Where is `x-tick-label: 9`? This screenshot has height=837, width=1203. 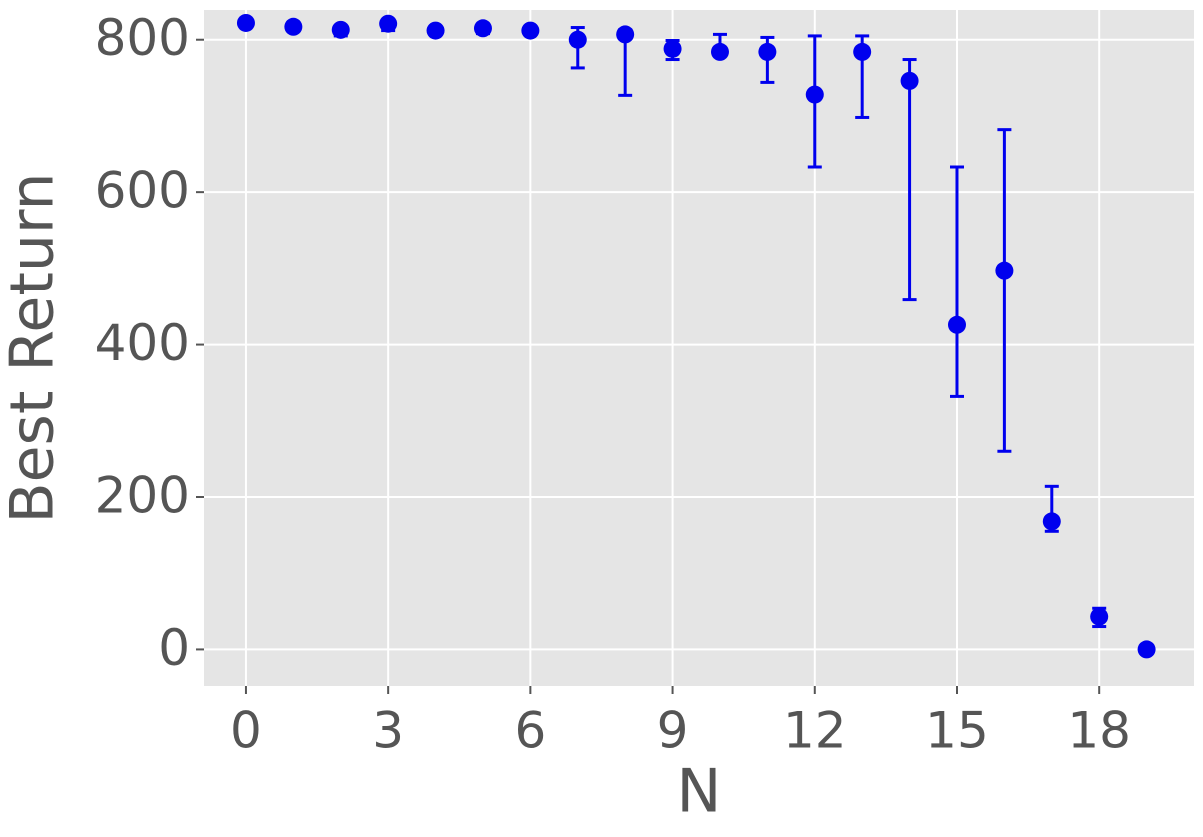
x-tick-label: 9 is located at coordinates (673, 731).